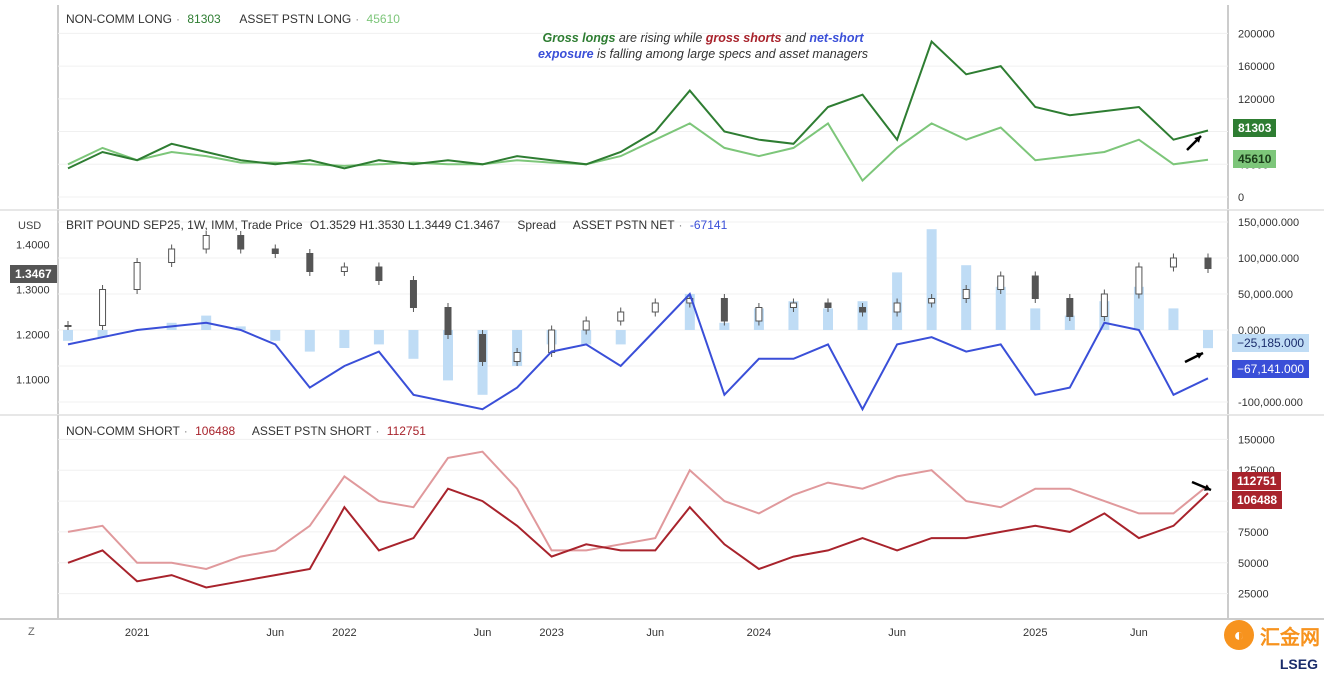 Image resolution: width=1324 pixels, height=673 pixels. What do you see at coordinates (1272, 635) in the screenshot?
I see `watermark: ◐ 汇金网` at bounding box center [1272, 635].